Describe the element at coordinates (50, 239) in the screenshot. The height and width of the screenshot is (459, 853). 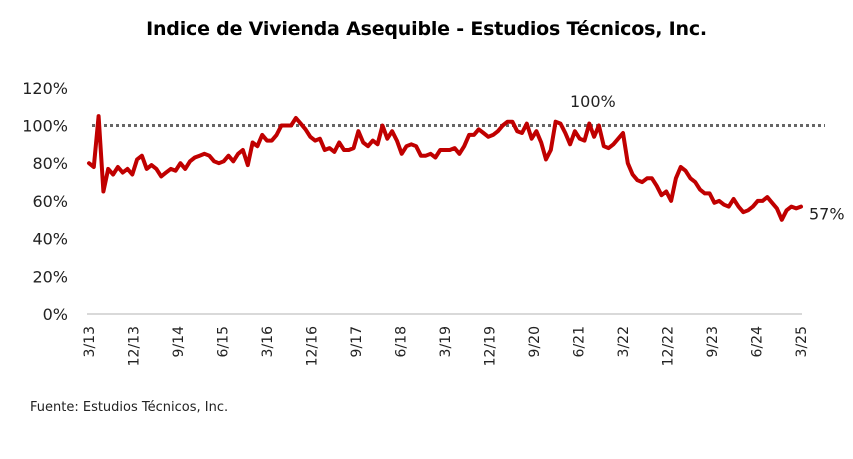
I see `y-tick-label: 40%` at that location.